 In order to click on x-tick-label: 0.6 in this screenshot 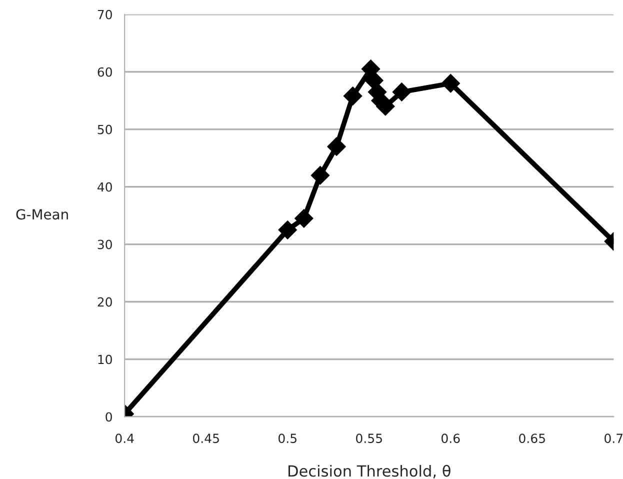, I will do `click(451, 439)`.